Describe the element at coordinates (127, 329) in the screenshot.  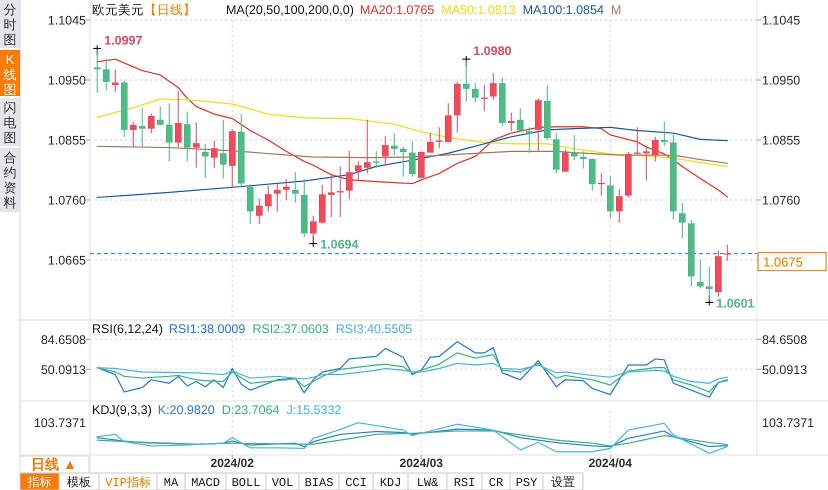
I see `legend-title: RSI(6,12,24)` at that location.